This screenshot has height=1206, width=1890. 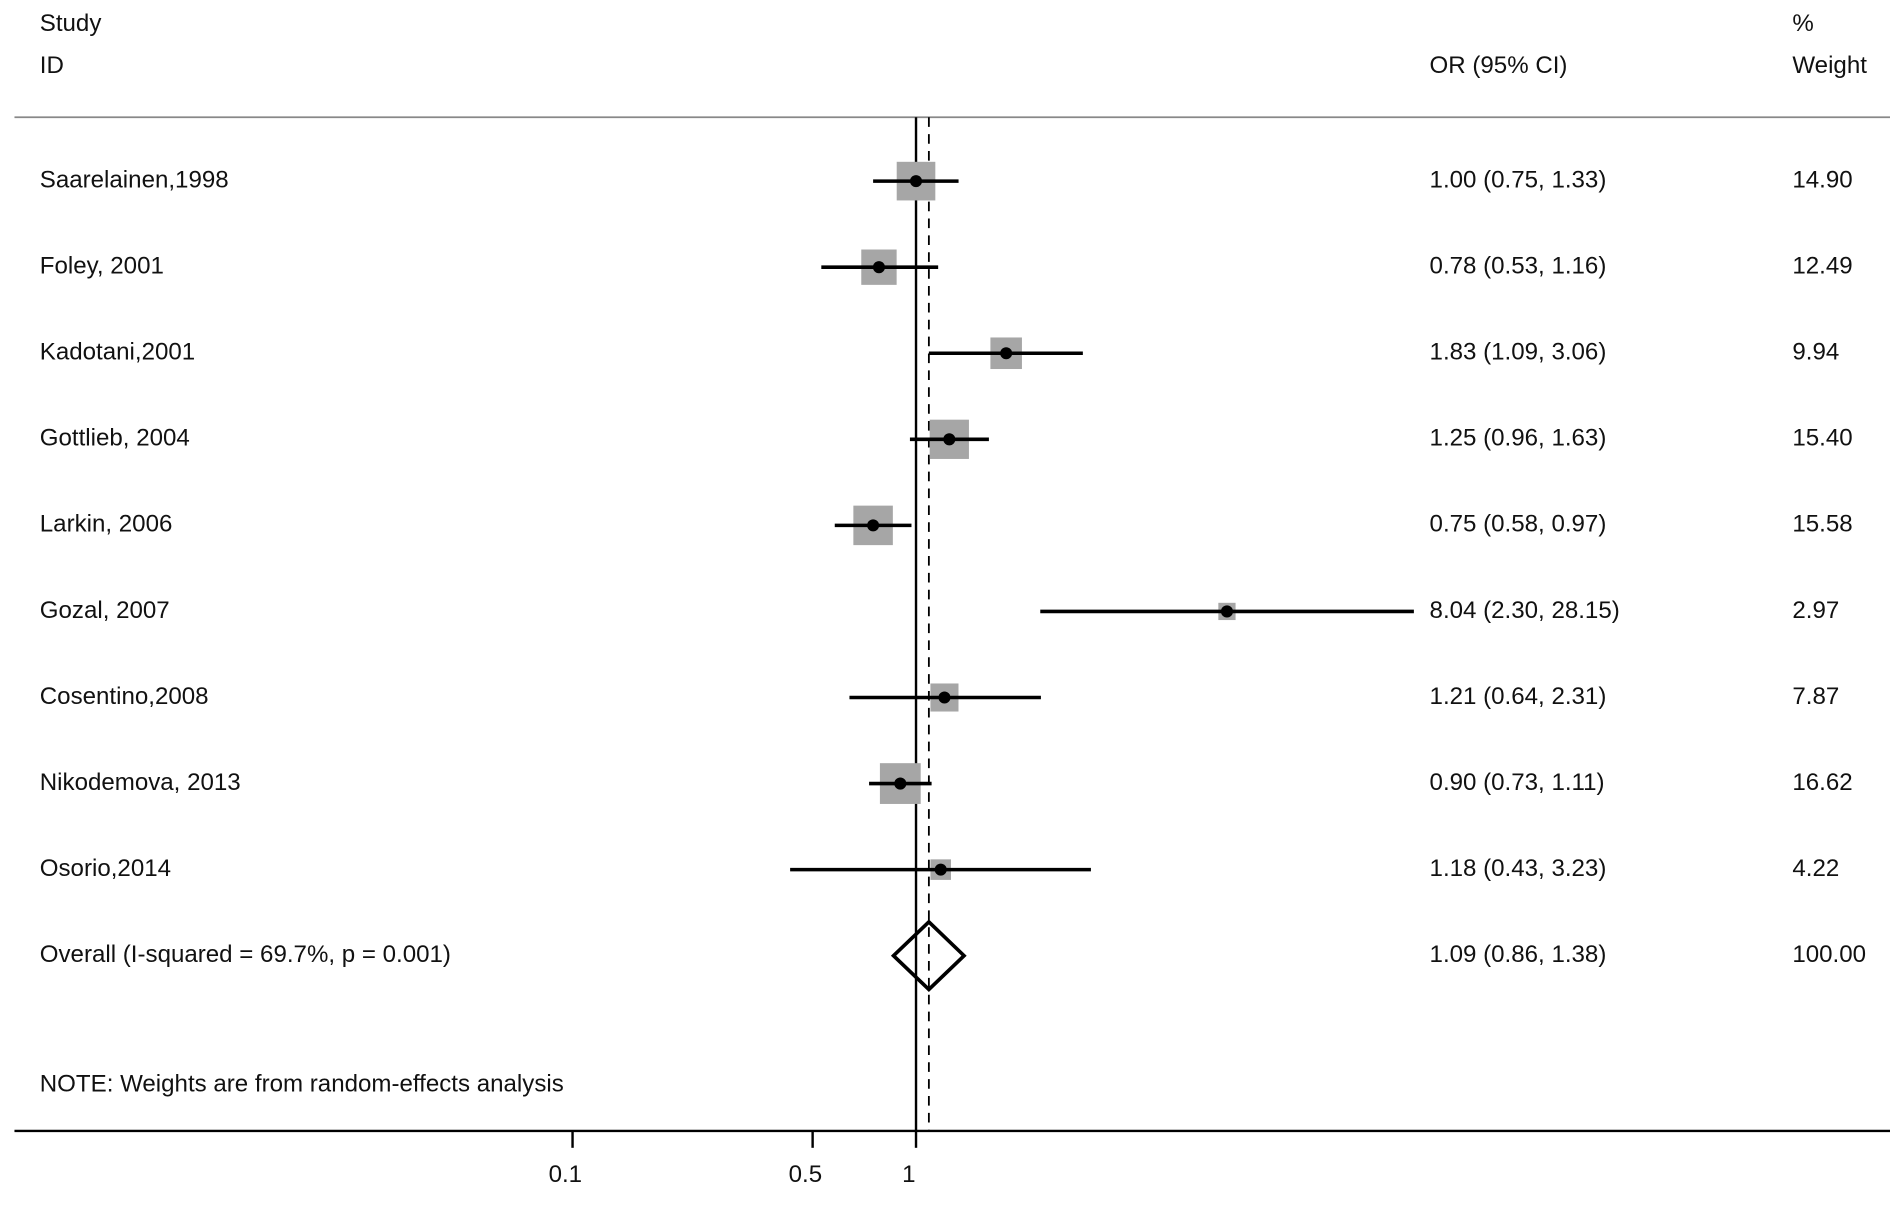 What do you see at coordinates (1518, 696) in the screenshot?
I see `or-label: 1.21 (0.64, 2.31)` at bounding box center [1518, 696].